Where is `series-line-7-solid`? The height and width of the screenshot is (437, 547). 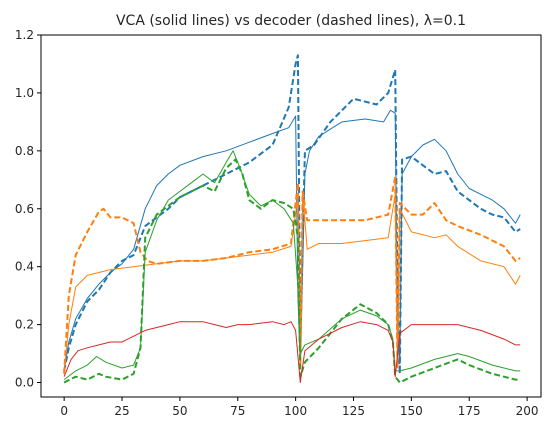
series-line-7-solid is located at coordinates (292, 352).